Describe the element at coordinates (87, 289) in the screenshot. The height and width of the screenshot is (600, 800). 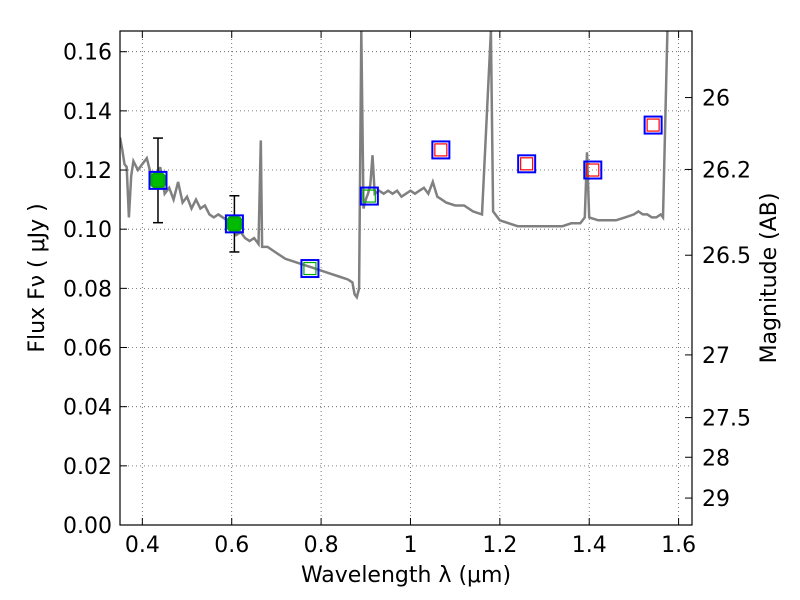
I see `y-tick-label: 0.08` at that location.